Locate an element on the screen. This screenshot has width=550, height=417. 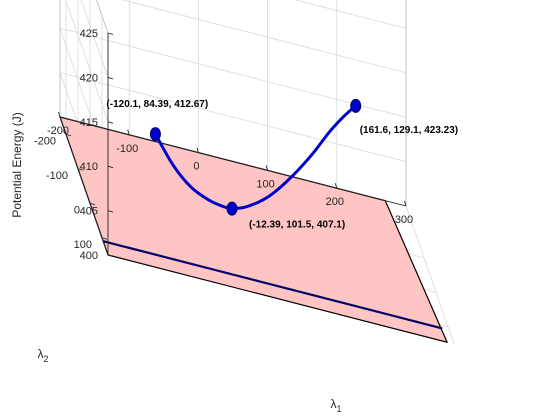
x-tick-label-3: 100 is located at coordinates (265, 184).